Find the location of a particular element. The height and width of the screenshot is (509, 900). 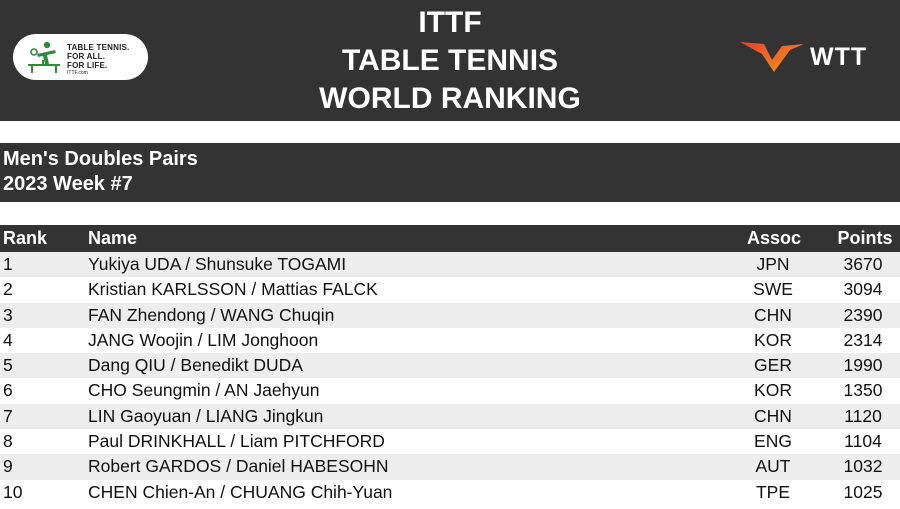

title-line: TABLE TENNIS is located at coordinates (450, 60).